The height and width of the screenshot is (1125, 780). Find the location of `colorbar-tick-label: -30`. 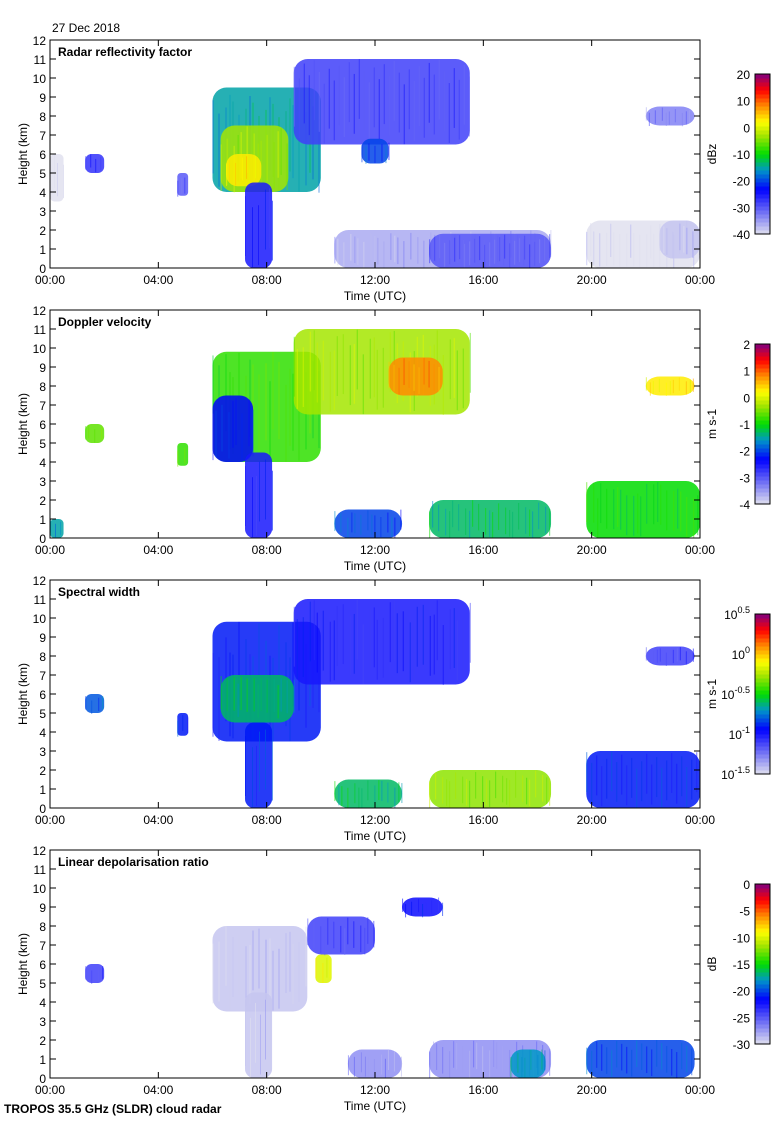

colorbar-tick-label: -30 is located at coordinates (742, 208).